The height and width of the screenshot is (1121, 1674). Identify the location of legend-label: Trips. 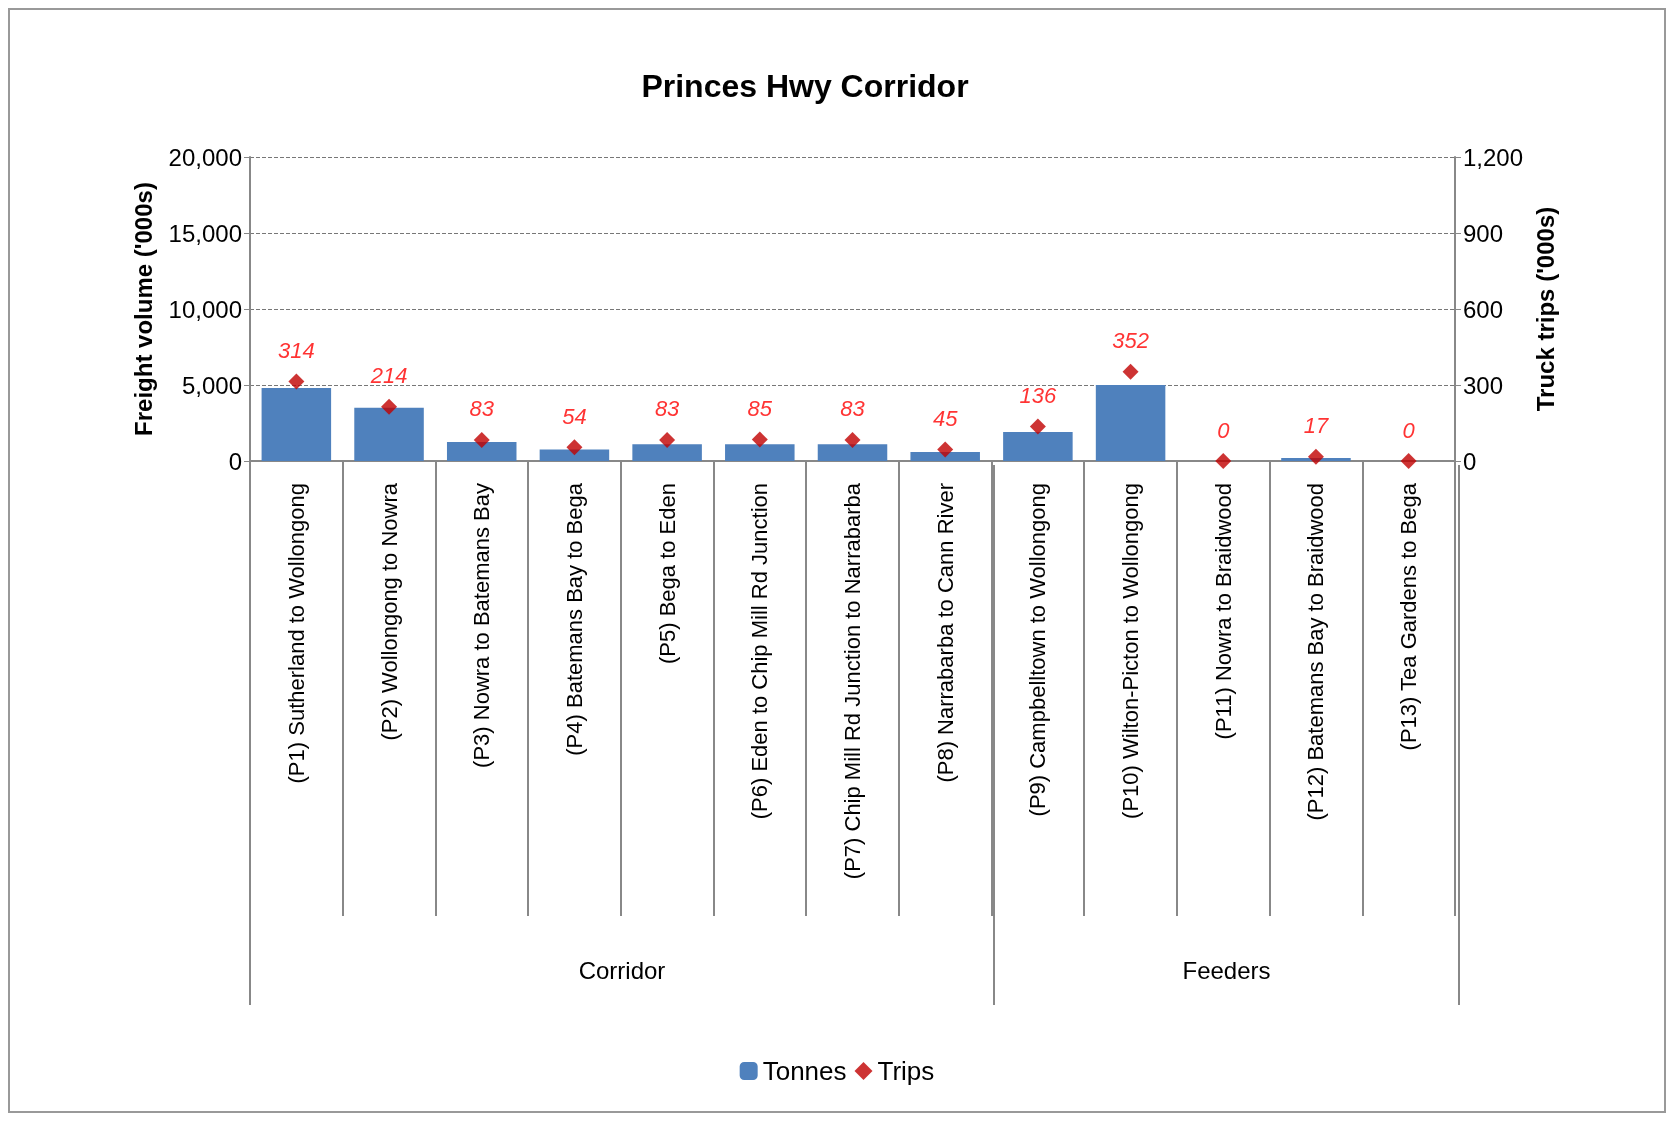
(906, 1071).